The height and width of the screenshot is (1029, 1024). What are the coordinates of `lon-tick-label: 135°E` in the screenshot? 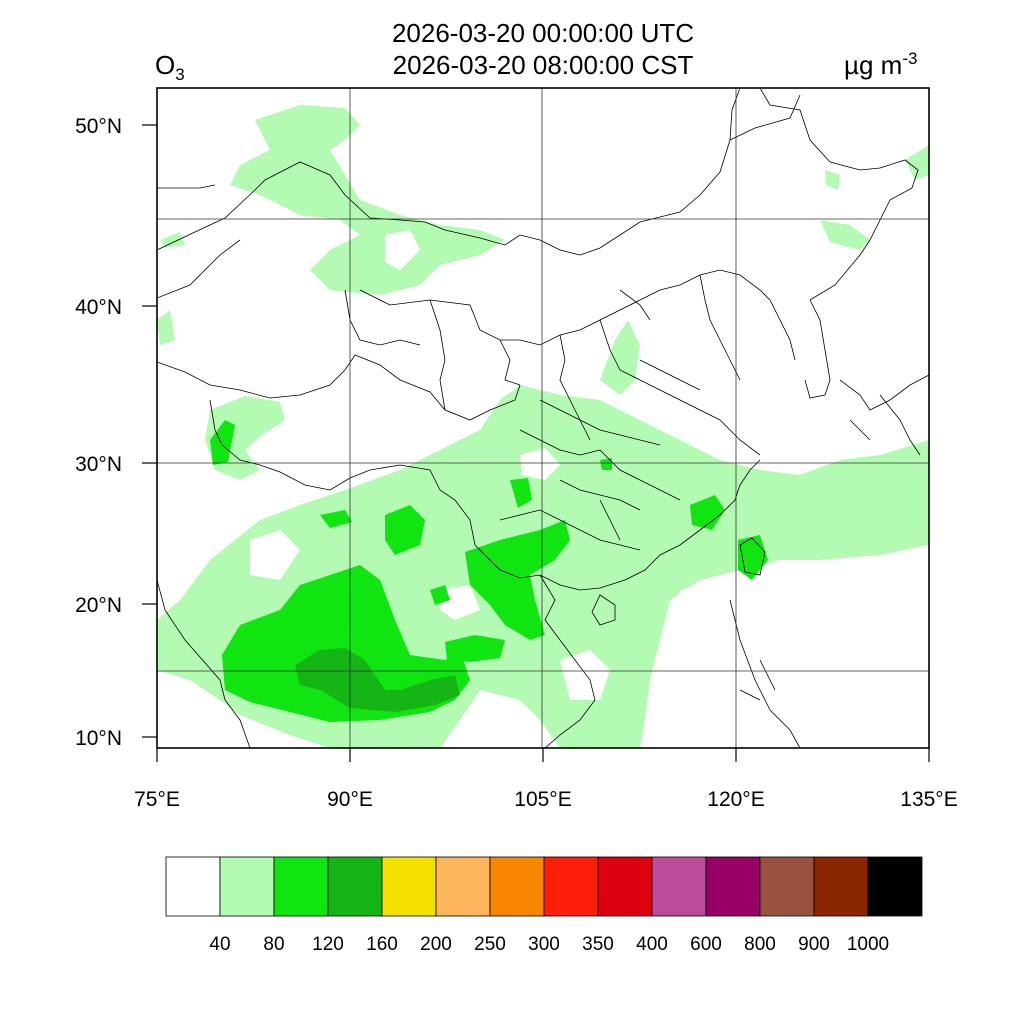 It's located at (928, 799).